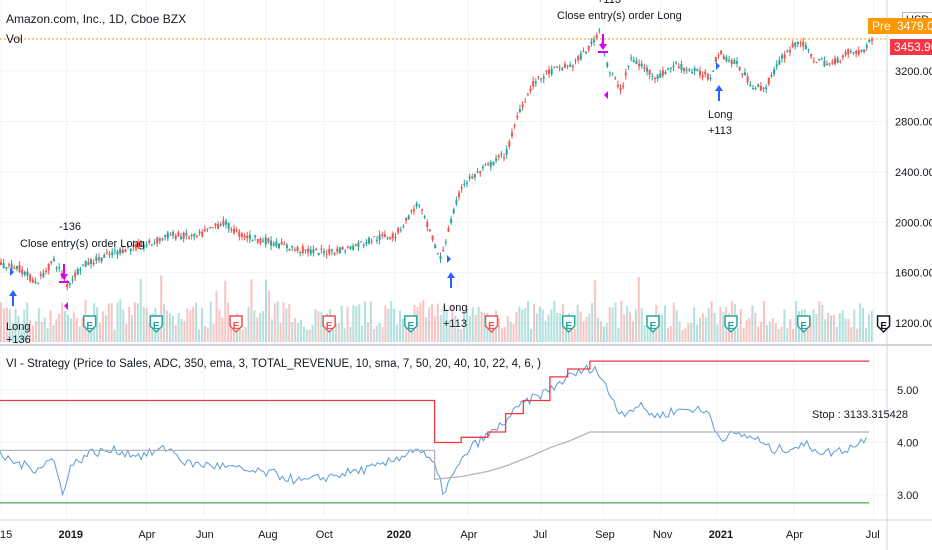  Describe the element at coordinates (914, 26) in the screenshot. I see `pre-price: 3479.00` at that location.